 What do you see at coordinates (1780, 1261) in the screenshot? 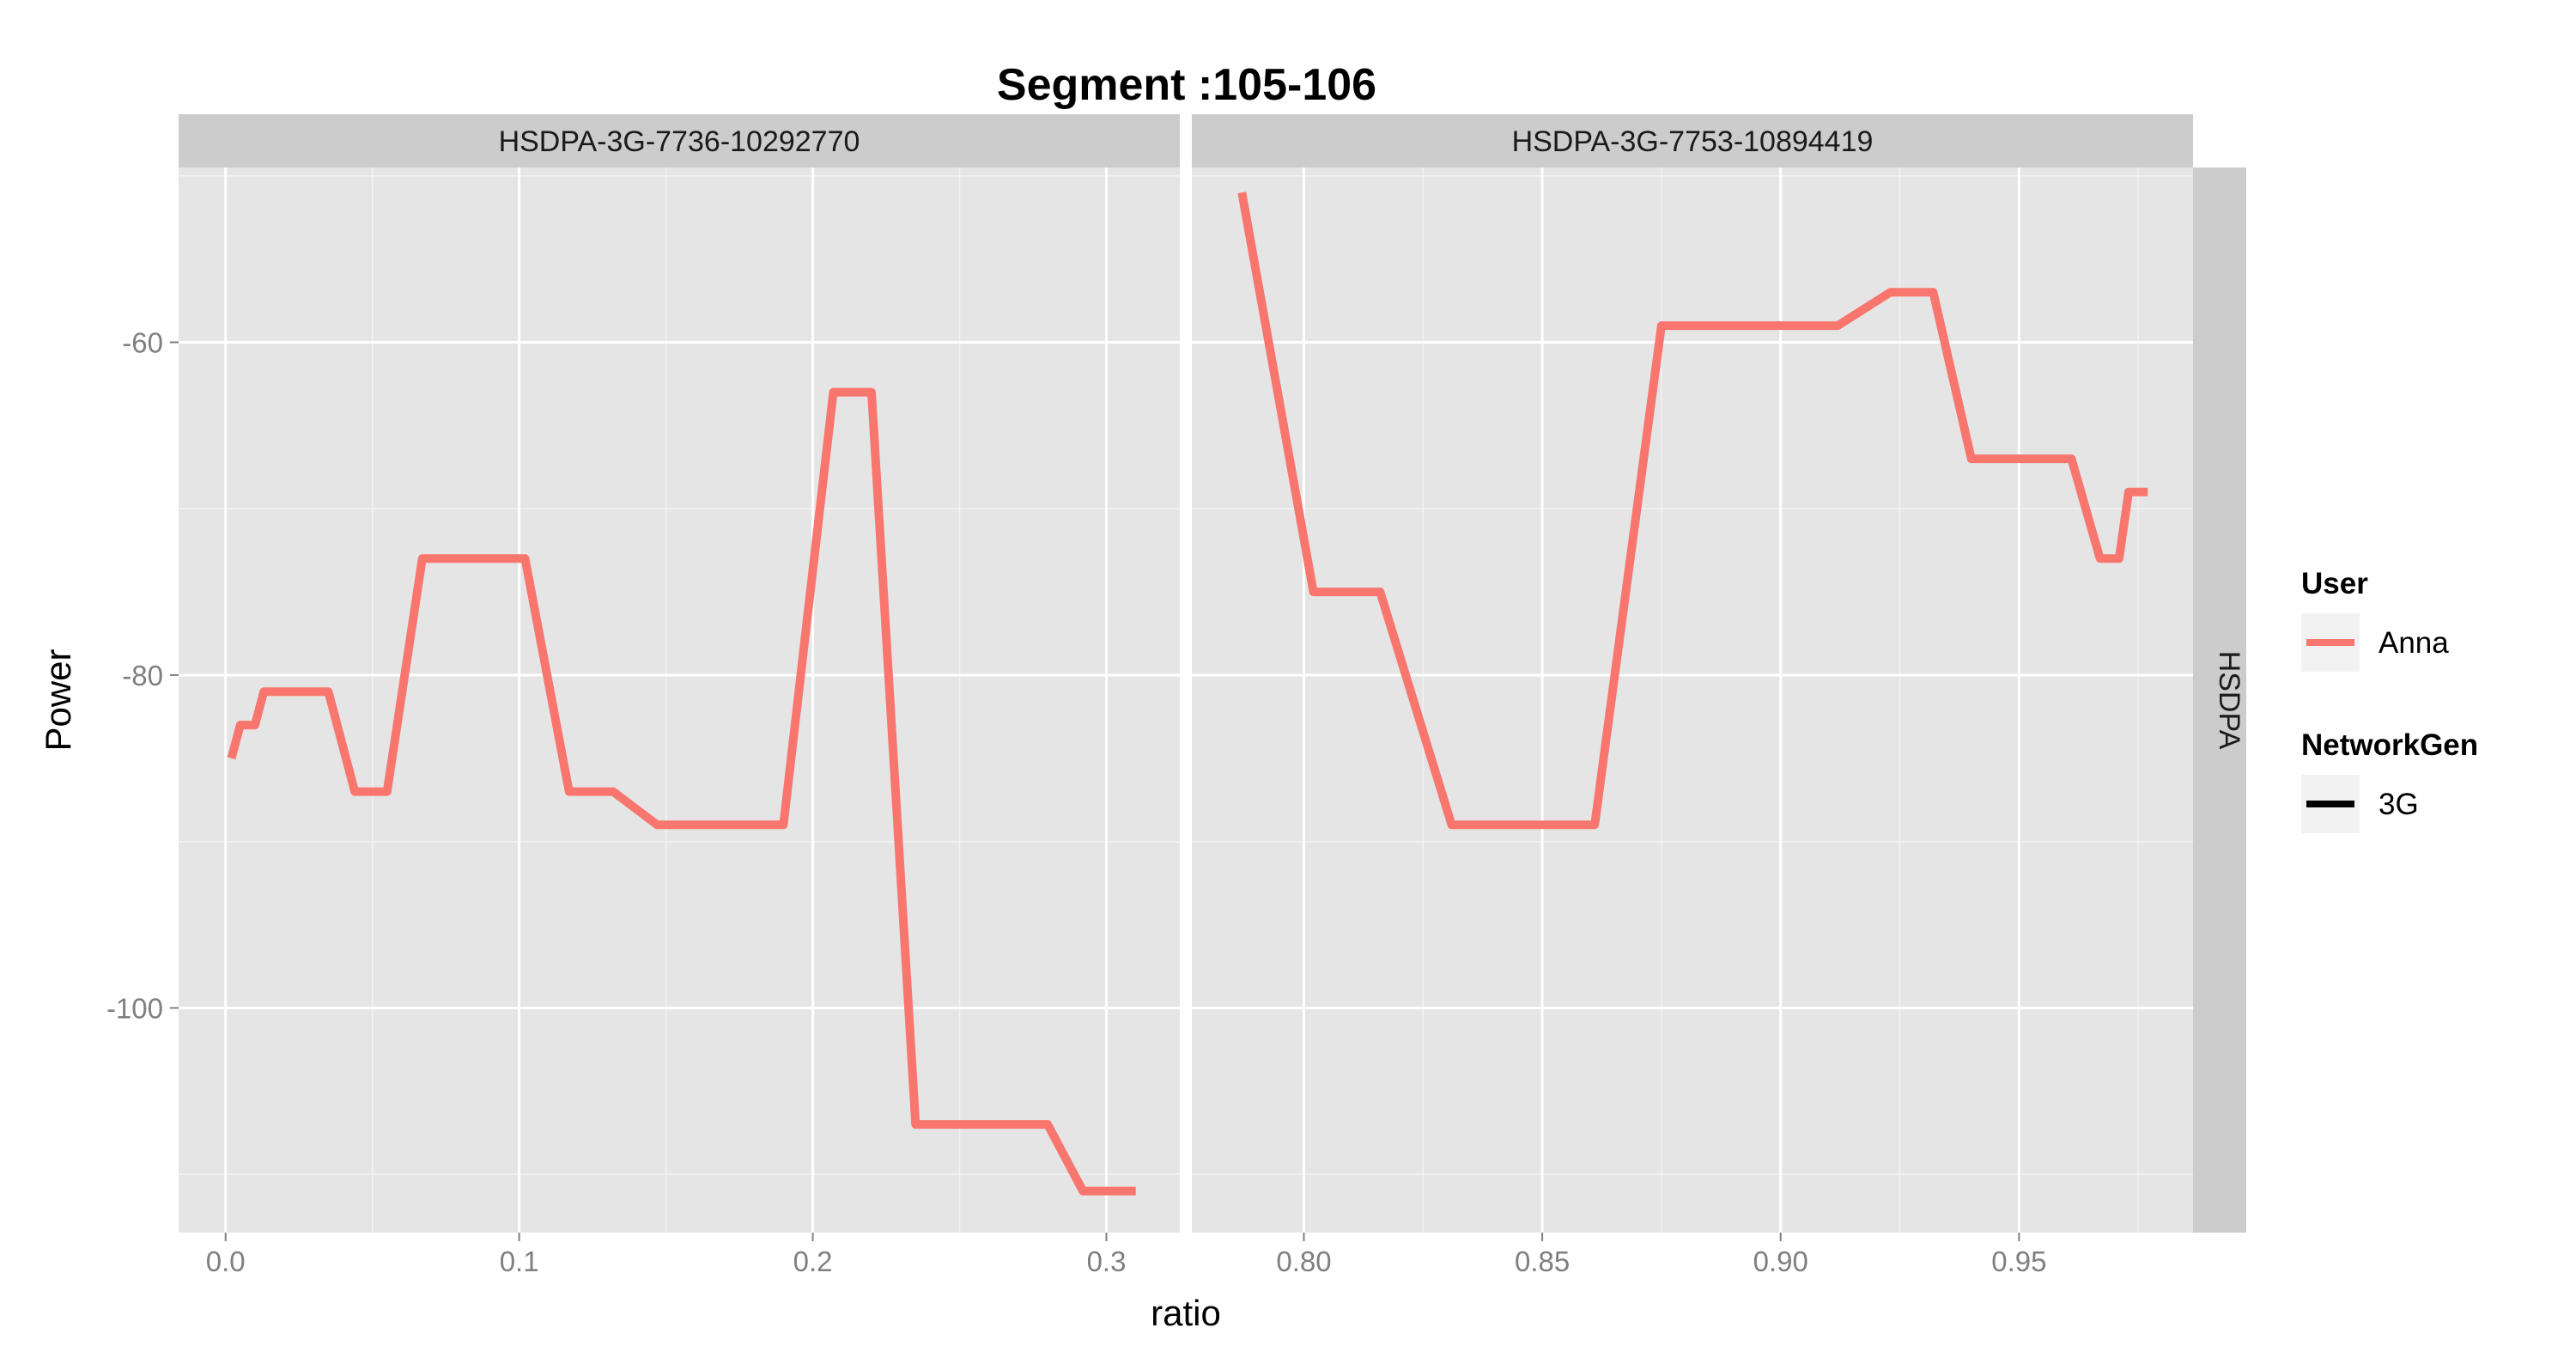
I see `panel-2-x-tick-label-3: 0.90` at bounding box center [1780, 1261].